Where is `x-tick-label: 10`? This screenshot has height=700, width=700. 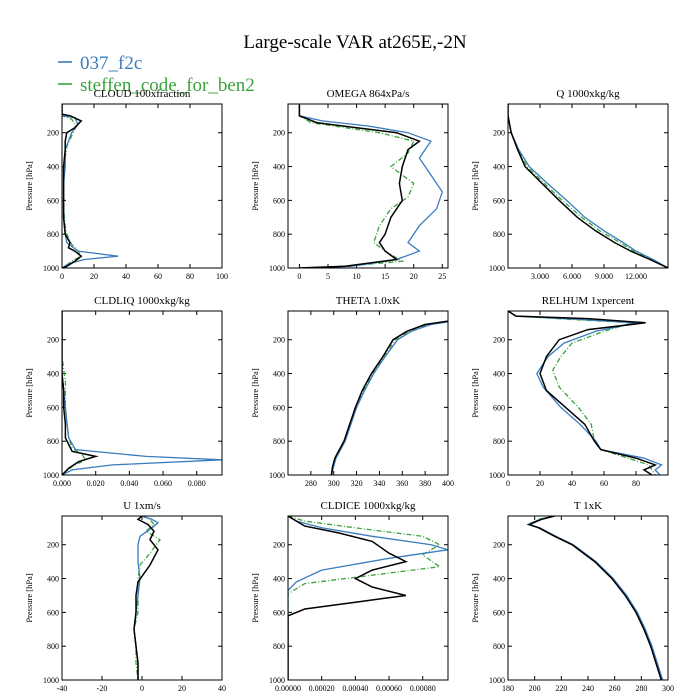
x-tick-label: 10 is located at coordinates (357, 276).